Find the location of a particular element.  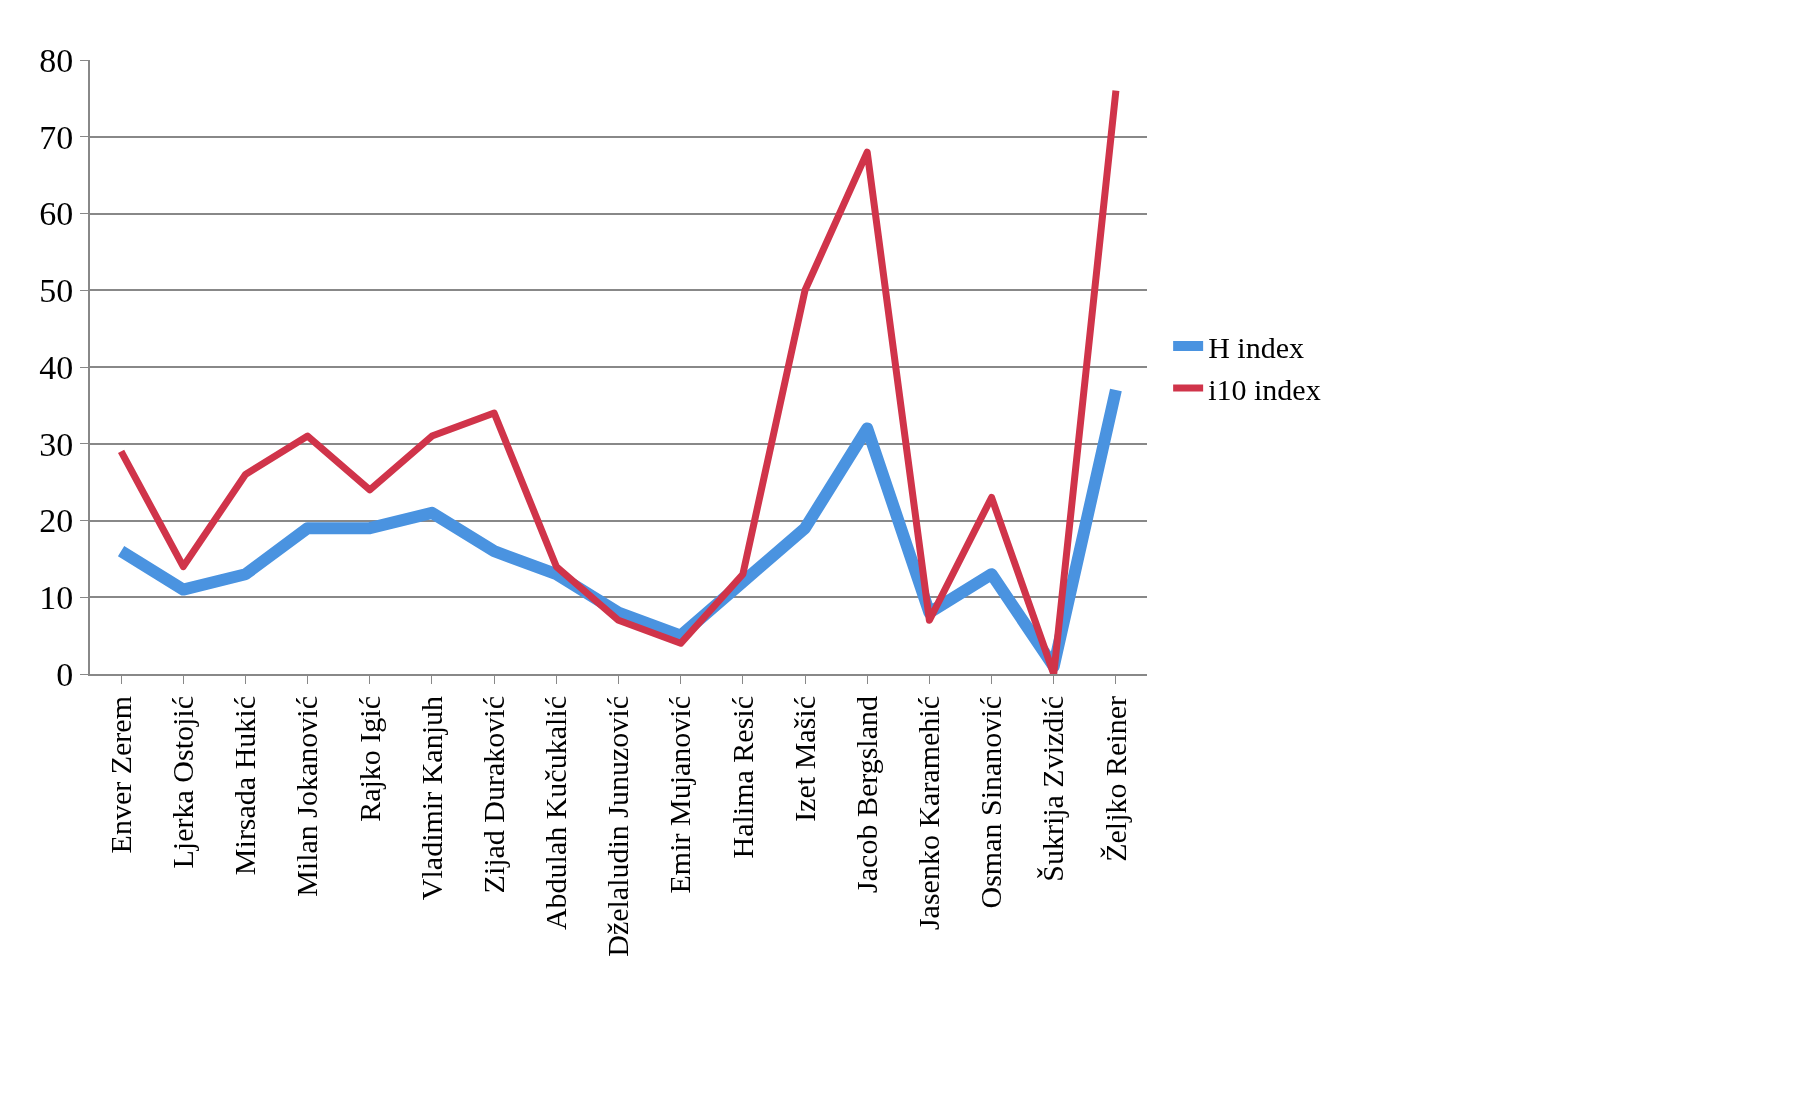

x-tick-label: Izet Mašić is located at coordinates (804, 759).